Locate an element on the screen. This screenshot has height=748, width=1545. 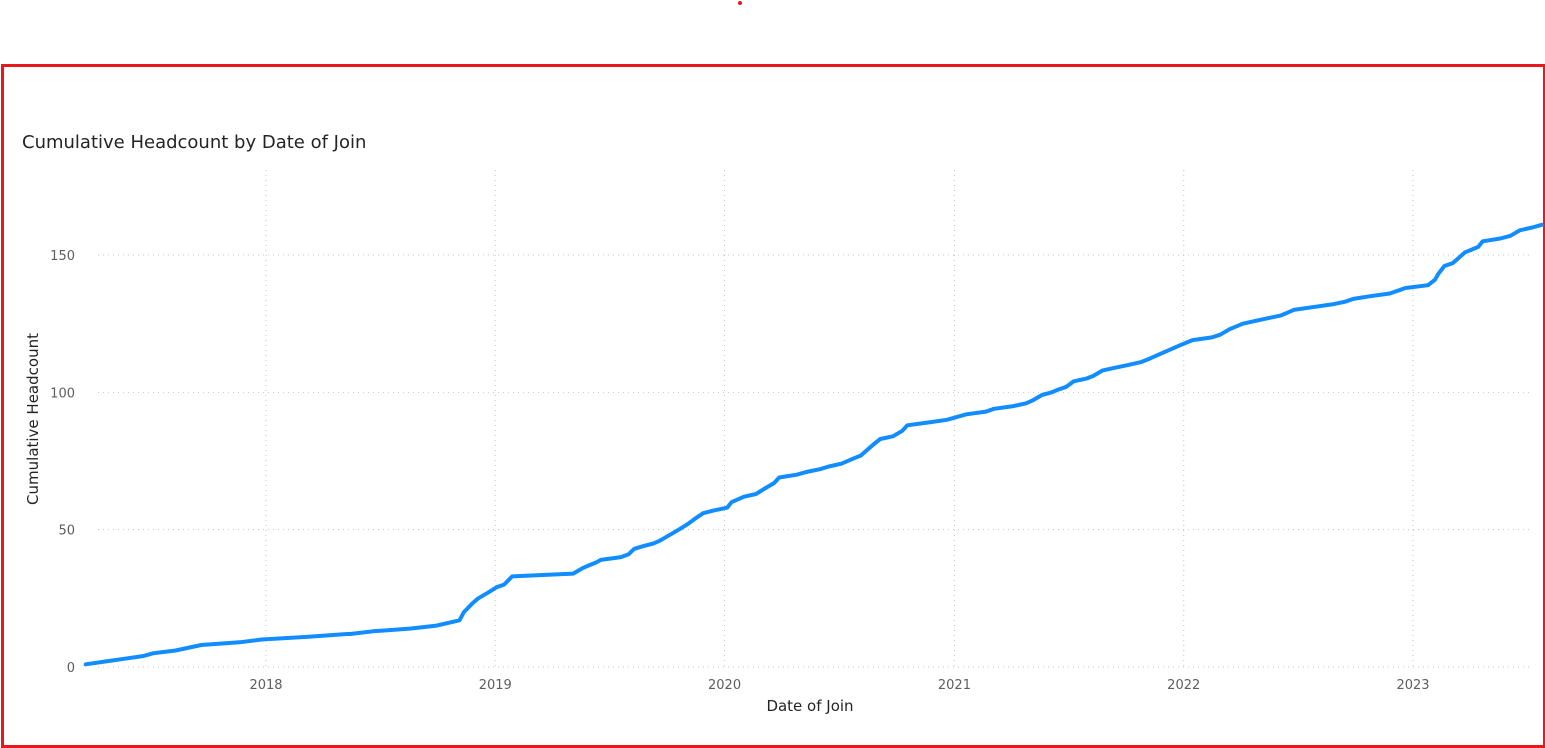
x-axis-title: Date of Join is located at coordinates (809, 706).